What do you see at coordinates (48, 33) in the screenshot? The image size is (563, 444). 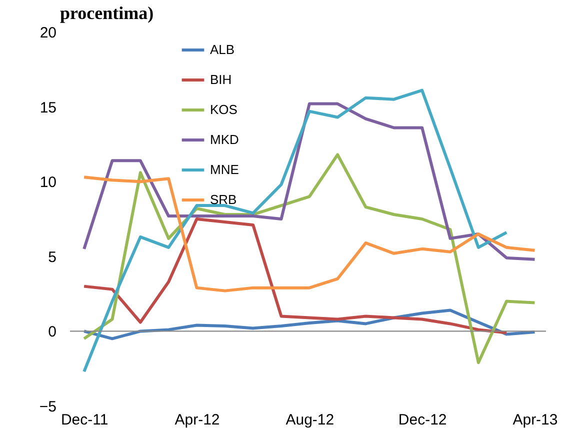 I see `y-tick-label: 20` at bounding box center [48, 33].